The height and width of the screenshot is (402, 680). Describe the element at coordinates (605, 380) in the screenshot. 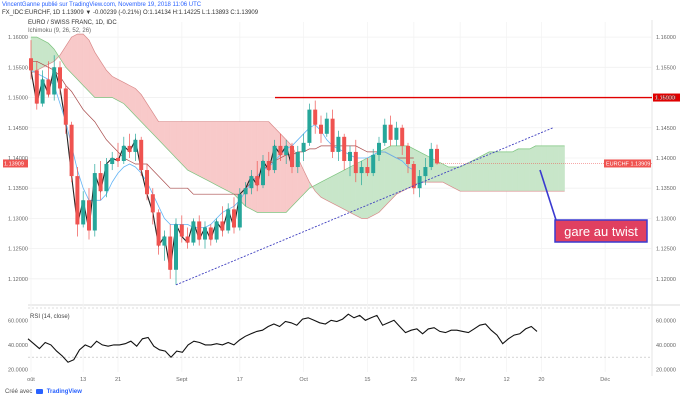

I see `time-tick-label: Déc` at that location.